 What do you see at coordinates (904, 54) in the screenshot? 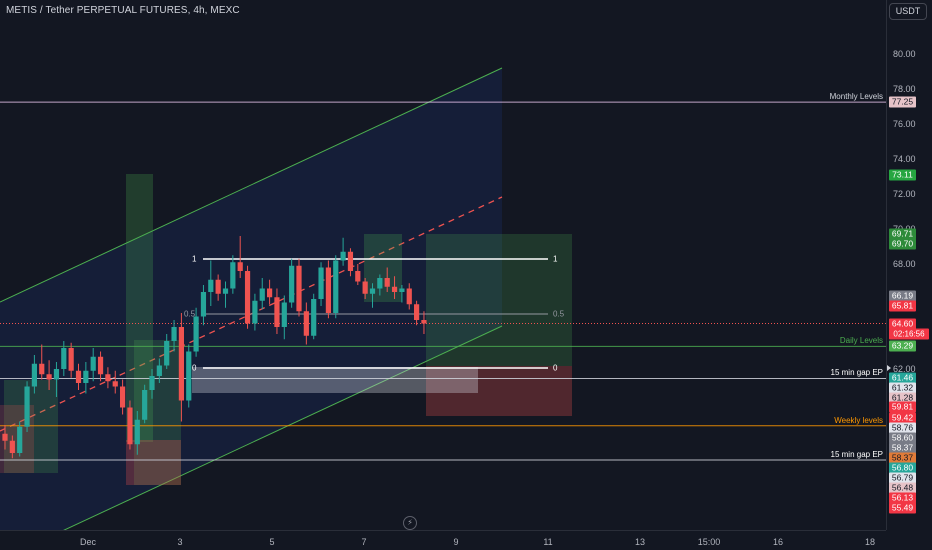
I see `price-tick: 80.00` at bounding box center [904, 54].